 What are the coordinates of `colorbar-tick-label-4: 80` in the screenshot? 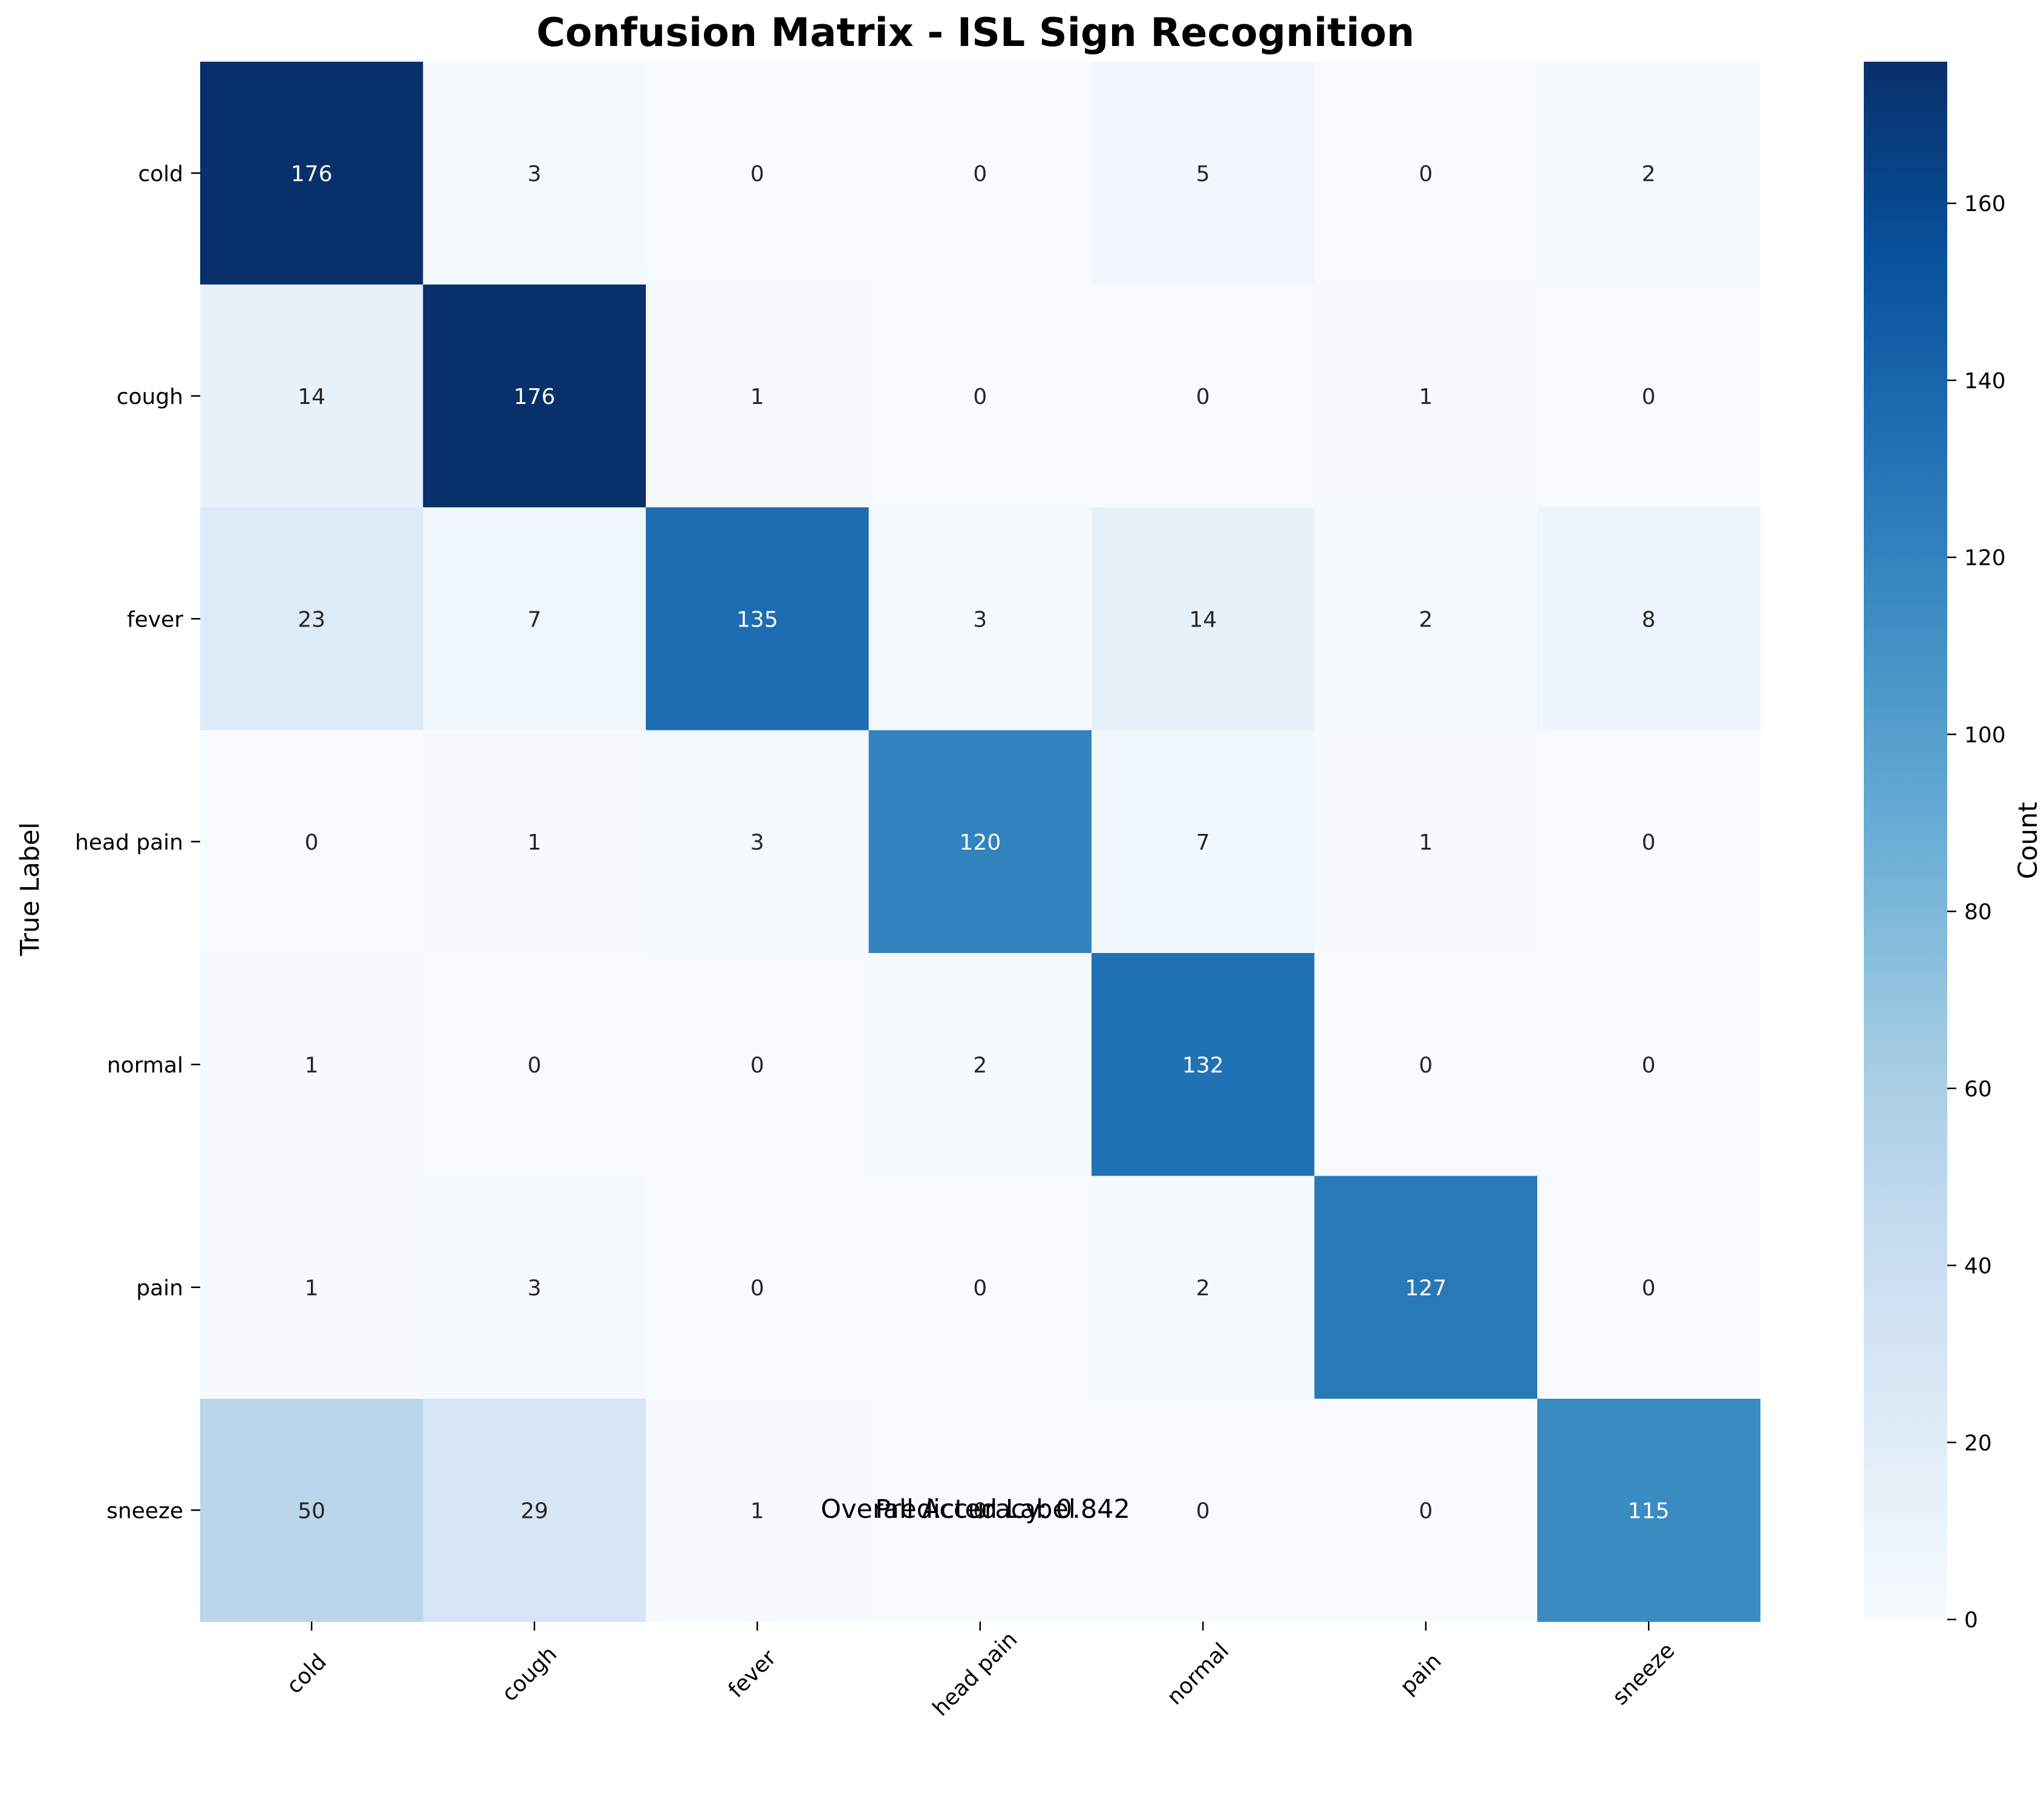 It's located at (1978, 912).